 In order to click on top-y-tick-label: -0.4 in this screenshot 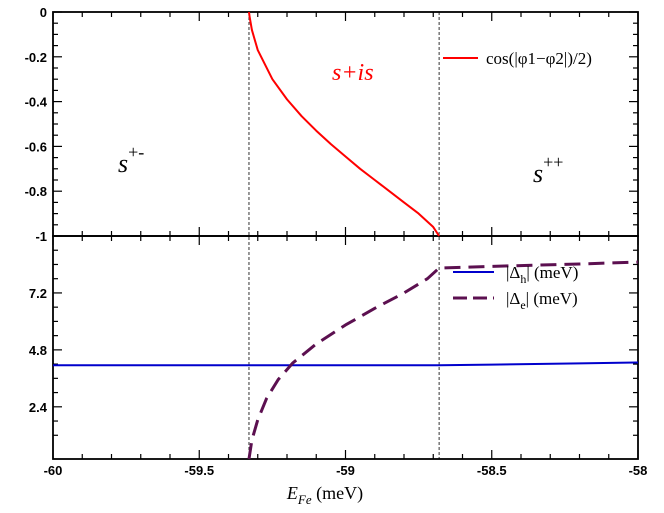, I will do `click(36, 102)`.